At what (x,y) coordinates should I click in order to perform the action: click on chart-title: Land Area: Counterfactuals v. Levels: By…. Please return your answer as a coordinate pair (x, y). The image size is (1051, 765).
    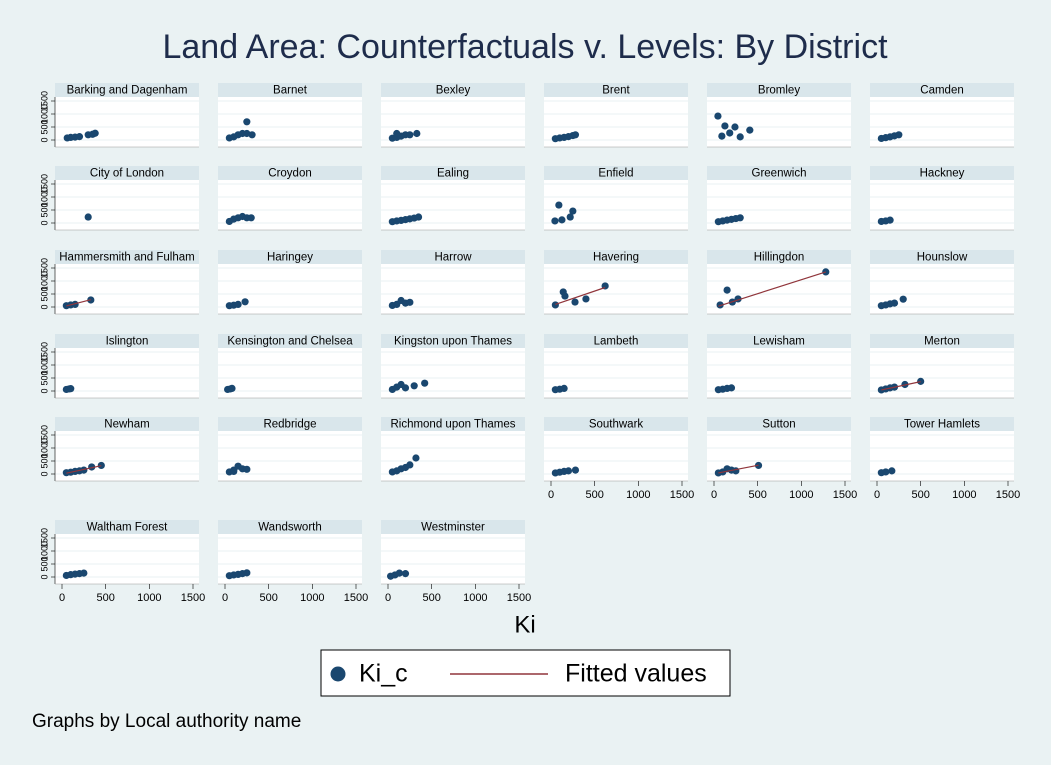
    Looking at the image, I should click on (525, 47).